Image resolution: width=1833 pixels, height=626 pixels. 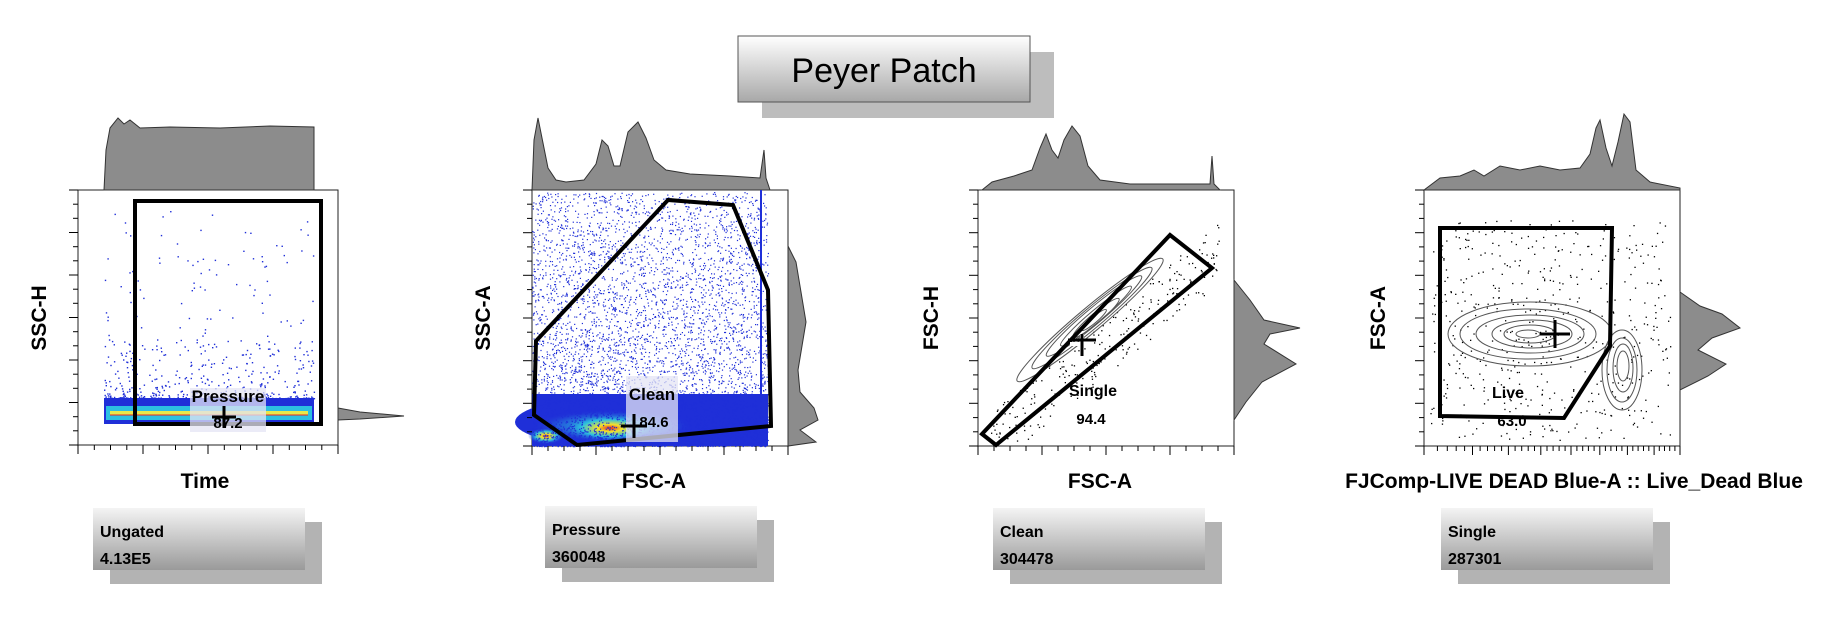 I want to click on x-axis-label-2: FSC-A, so click(x=654, y=481).